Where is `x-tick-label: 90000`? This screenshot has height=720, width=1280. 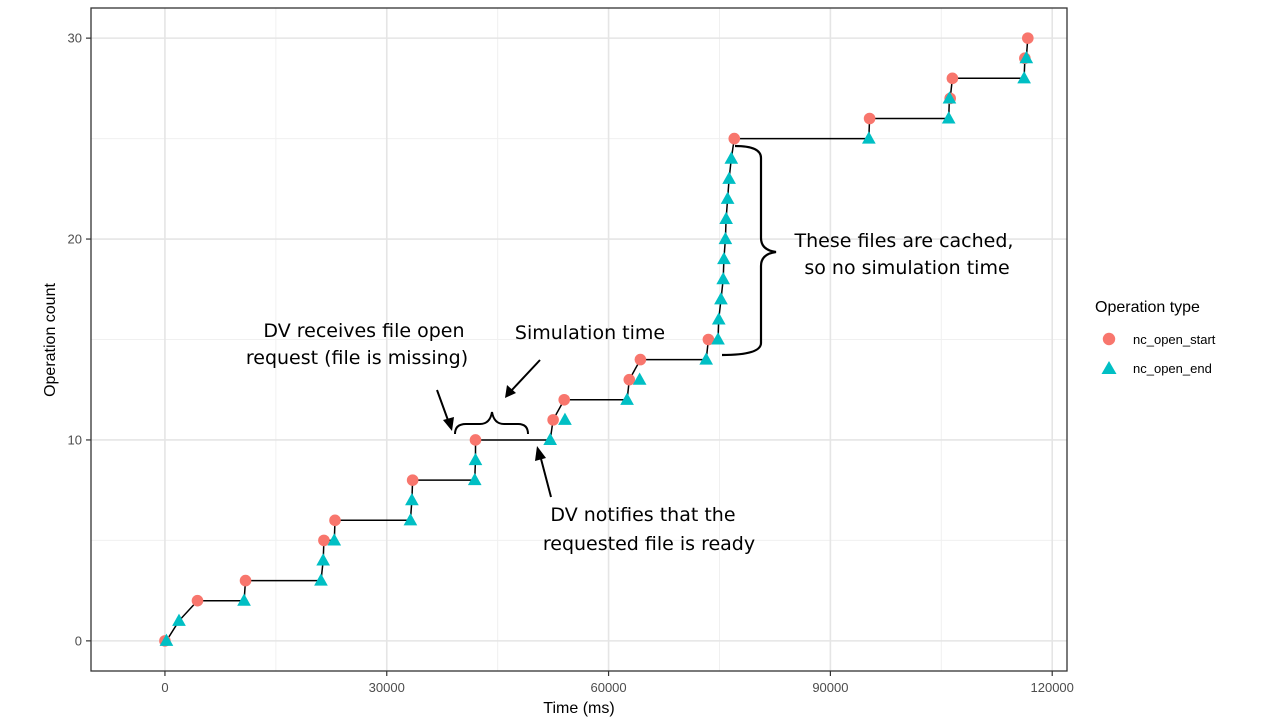
x-tick-label: 90000 is located at coordinates (830, 687).